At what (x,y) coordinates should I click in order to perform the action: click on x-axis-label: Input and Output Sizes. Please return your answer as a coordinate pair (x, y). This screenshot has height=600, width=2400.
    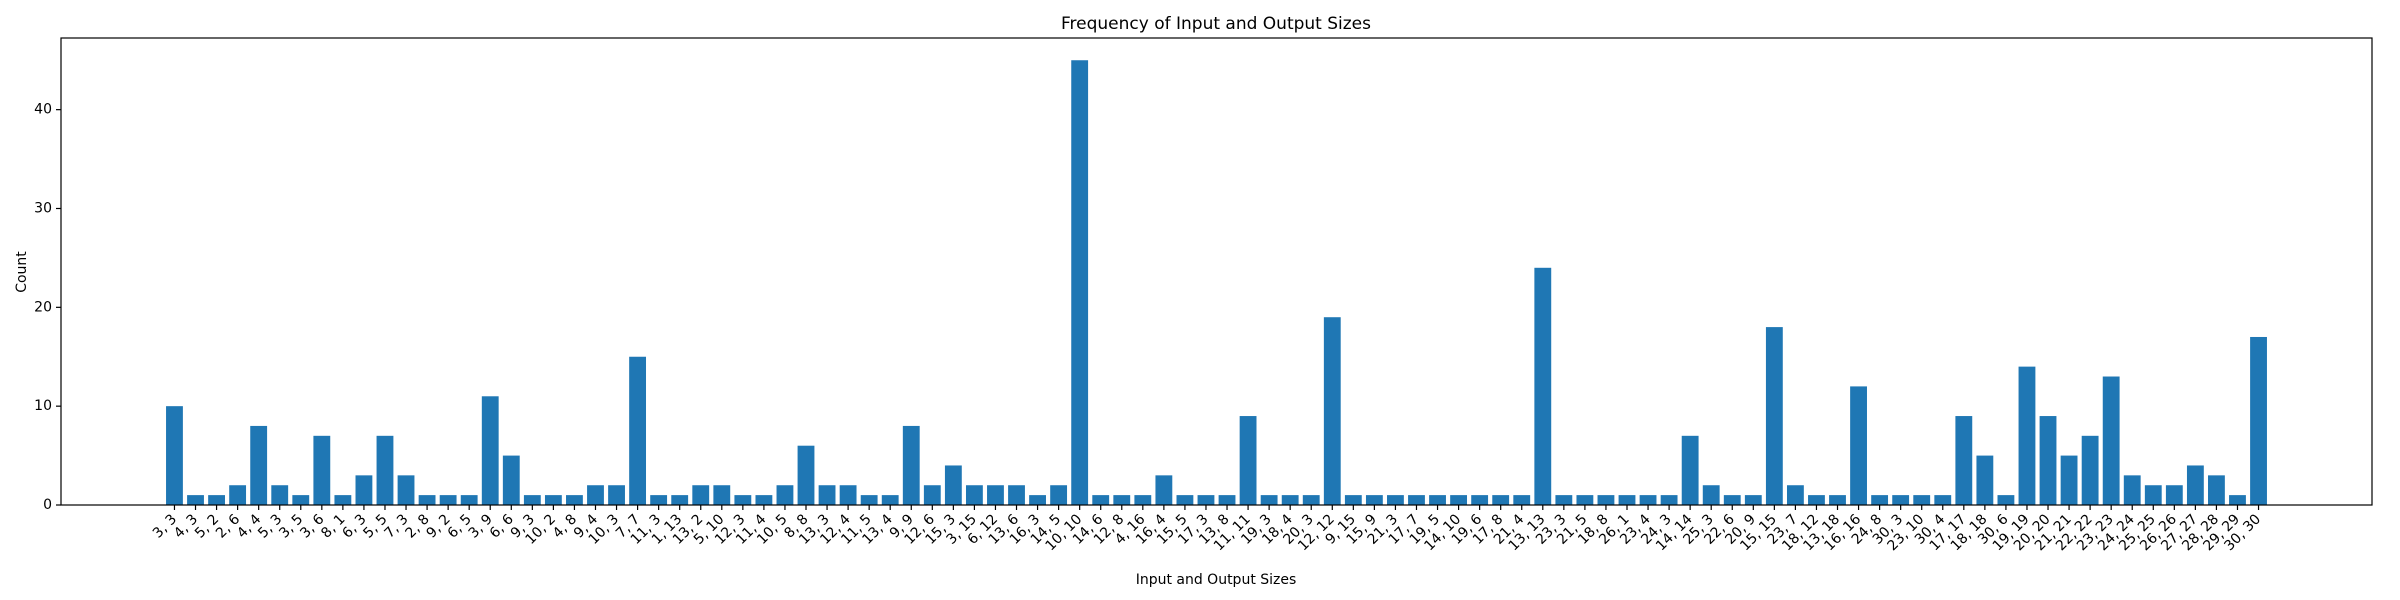
    Looking at the image, I should click on (1216, 580).